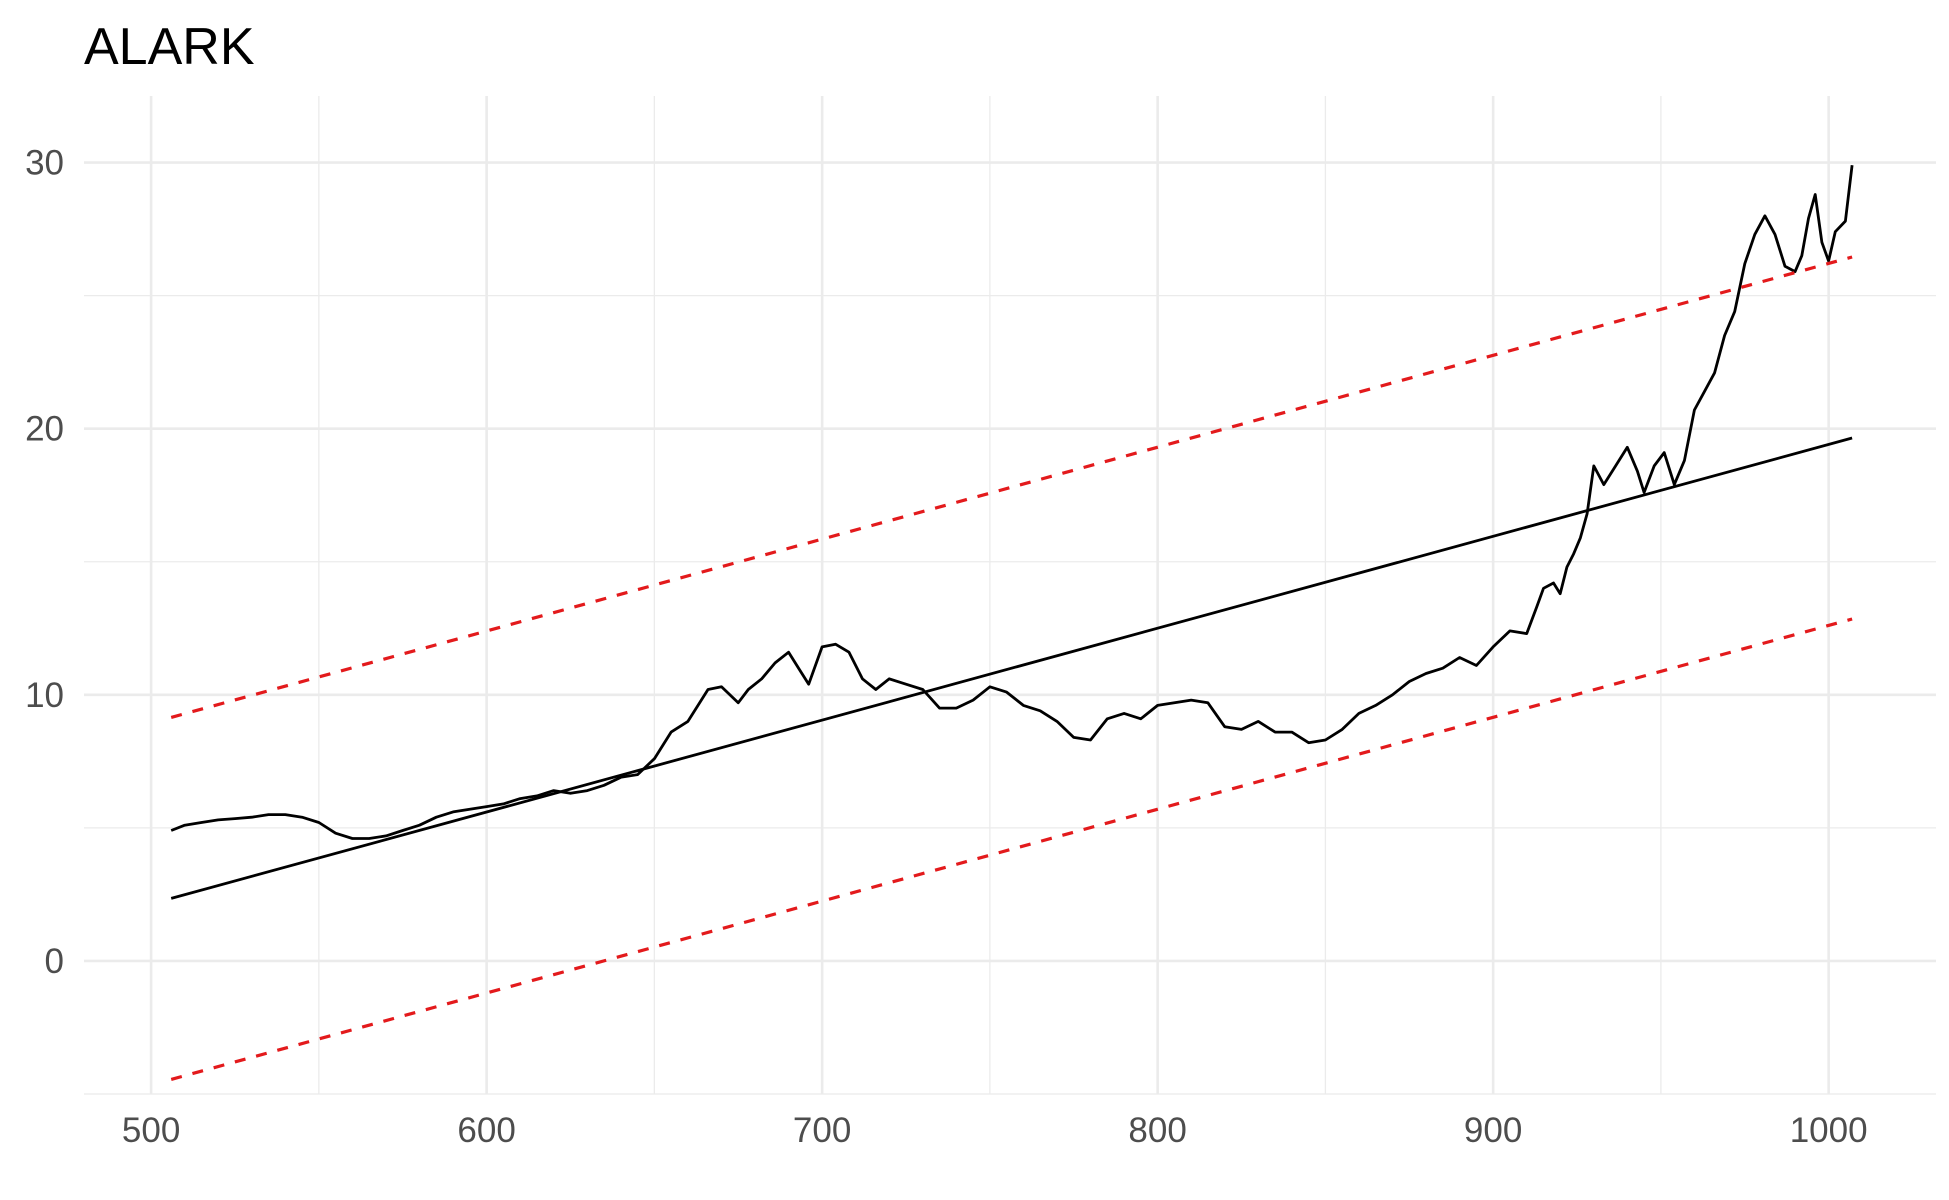 The height and width of the screenshot is (1200, 1949). What do you see at coordinates (44, 562) in the screenshot?
I see `y-axis-tick-labels: 0 10 20 30` at bounding box center [44, 562].